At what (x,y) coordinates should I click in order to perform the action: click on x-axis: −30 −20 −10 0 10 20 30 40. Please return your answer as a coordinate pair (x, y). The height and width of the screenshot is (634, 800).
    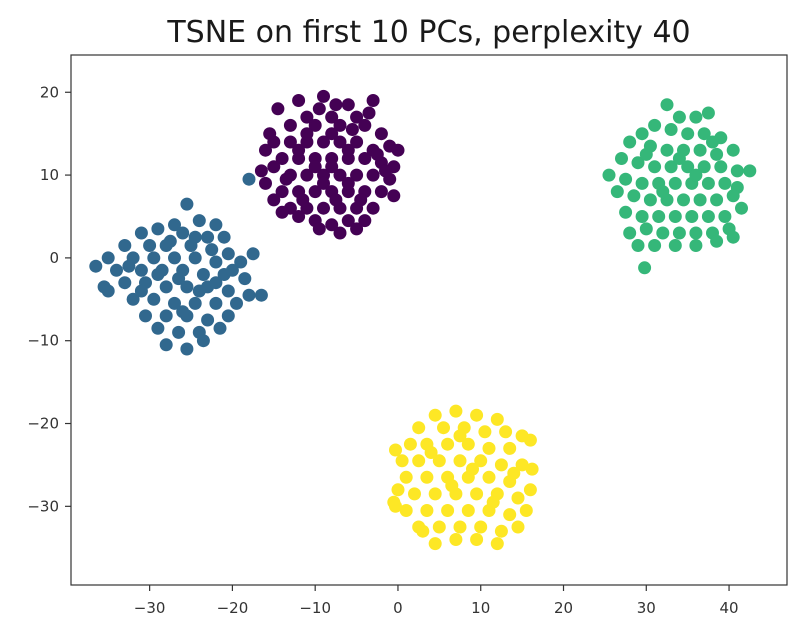
    Looking at the image, I should click on (436, 601).